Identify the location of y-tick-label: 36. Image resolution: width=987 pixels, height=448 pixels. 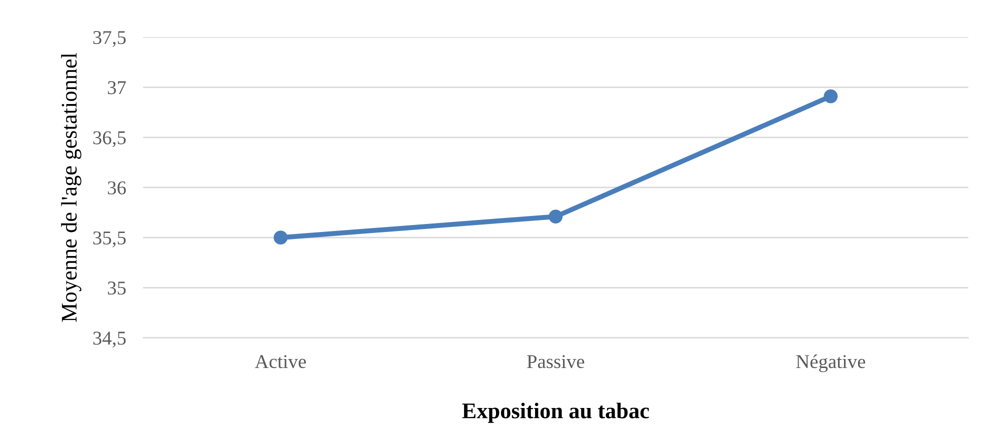
(117, 187).